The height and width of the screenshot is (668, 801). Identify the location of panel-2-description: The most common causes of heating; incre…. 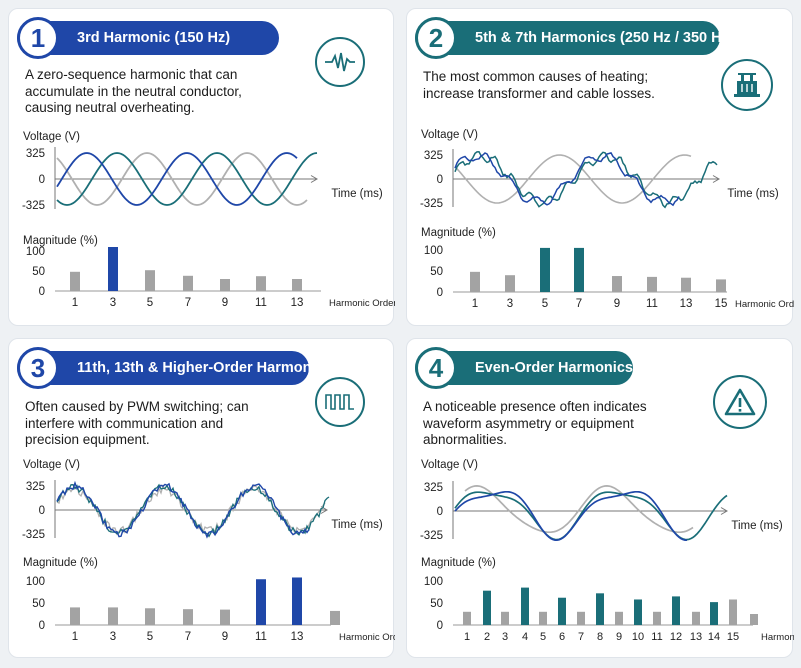
(539, 85).